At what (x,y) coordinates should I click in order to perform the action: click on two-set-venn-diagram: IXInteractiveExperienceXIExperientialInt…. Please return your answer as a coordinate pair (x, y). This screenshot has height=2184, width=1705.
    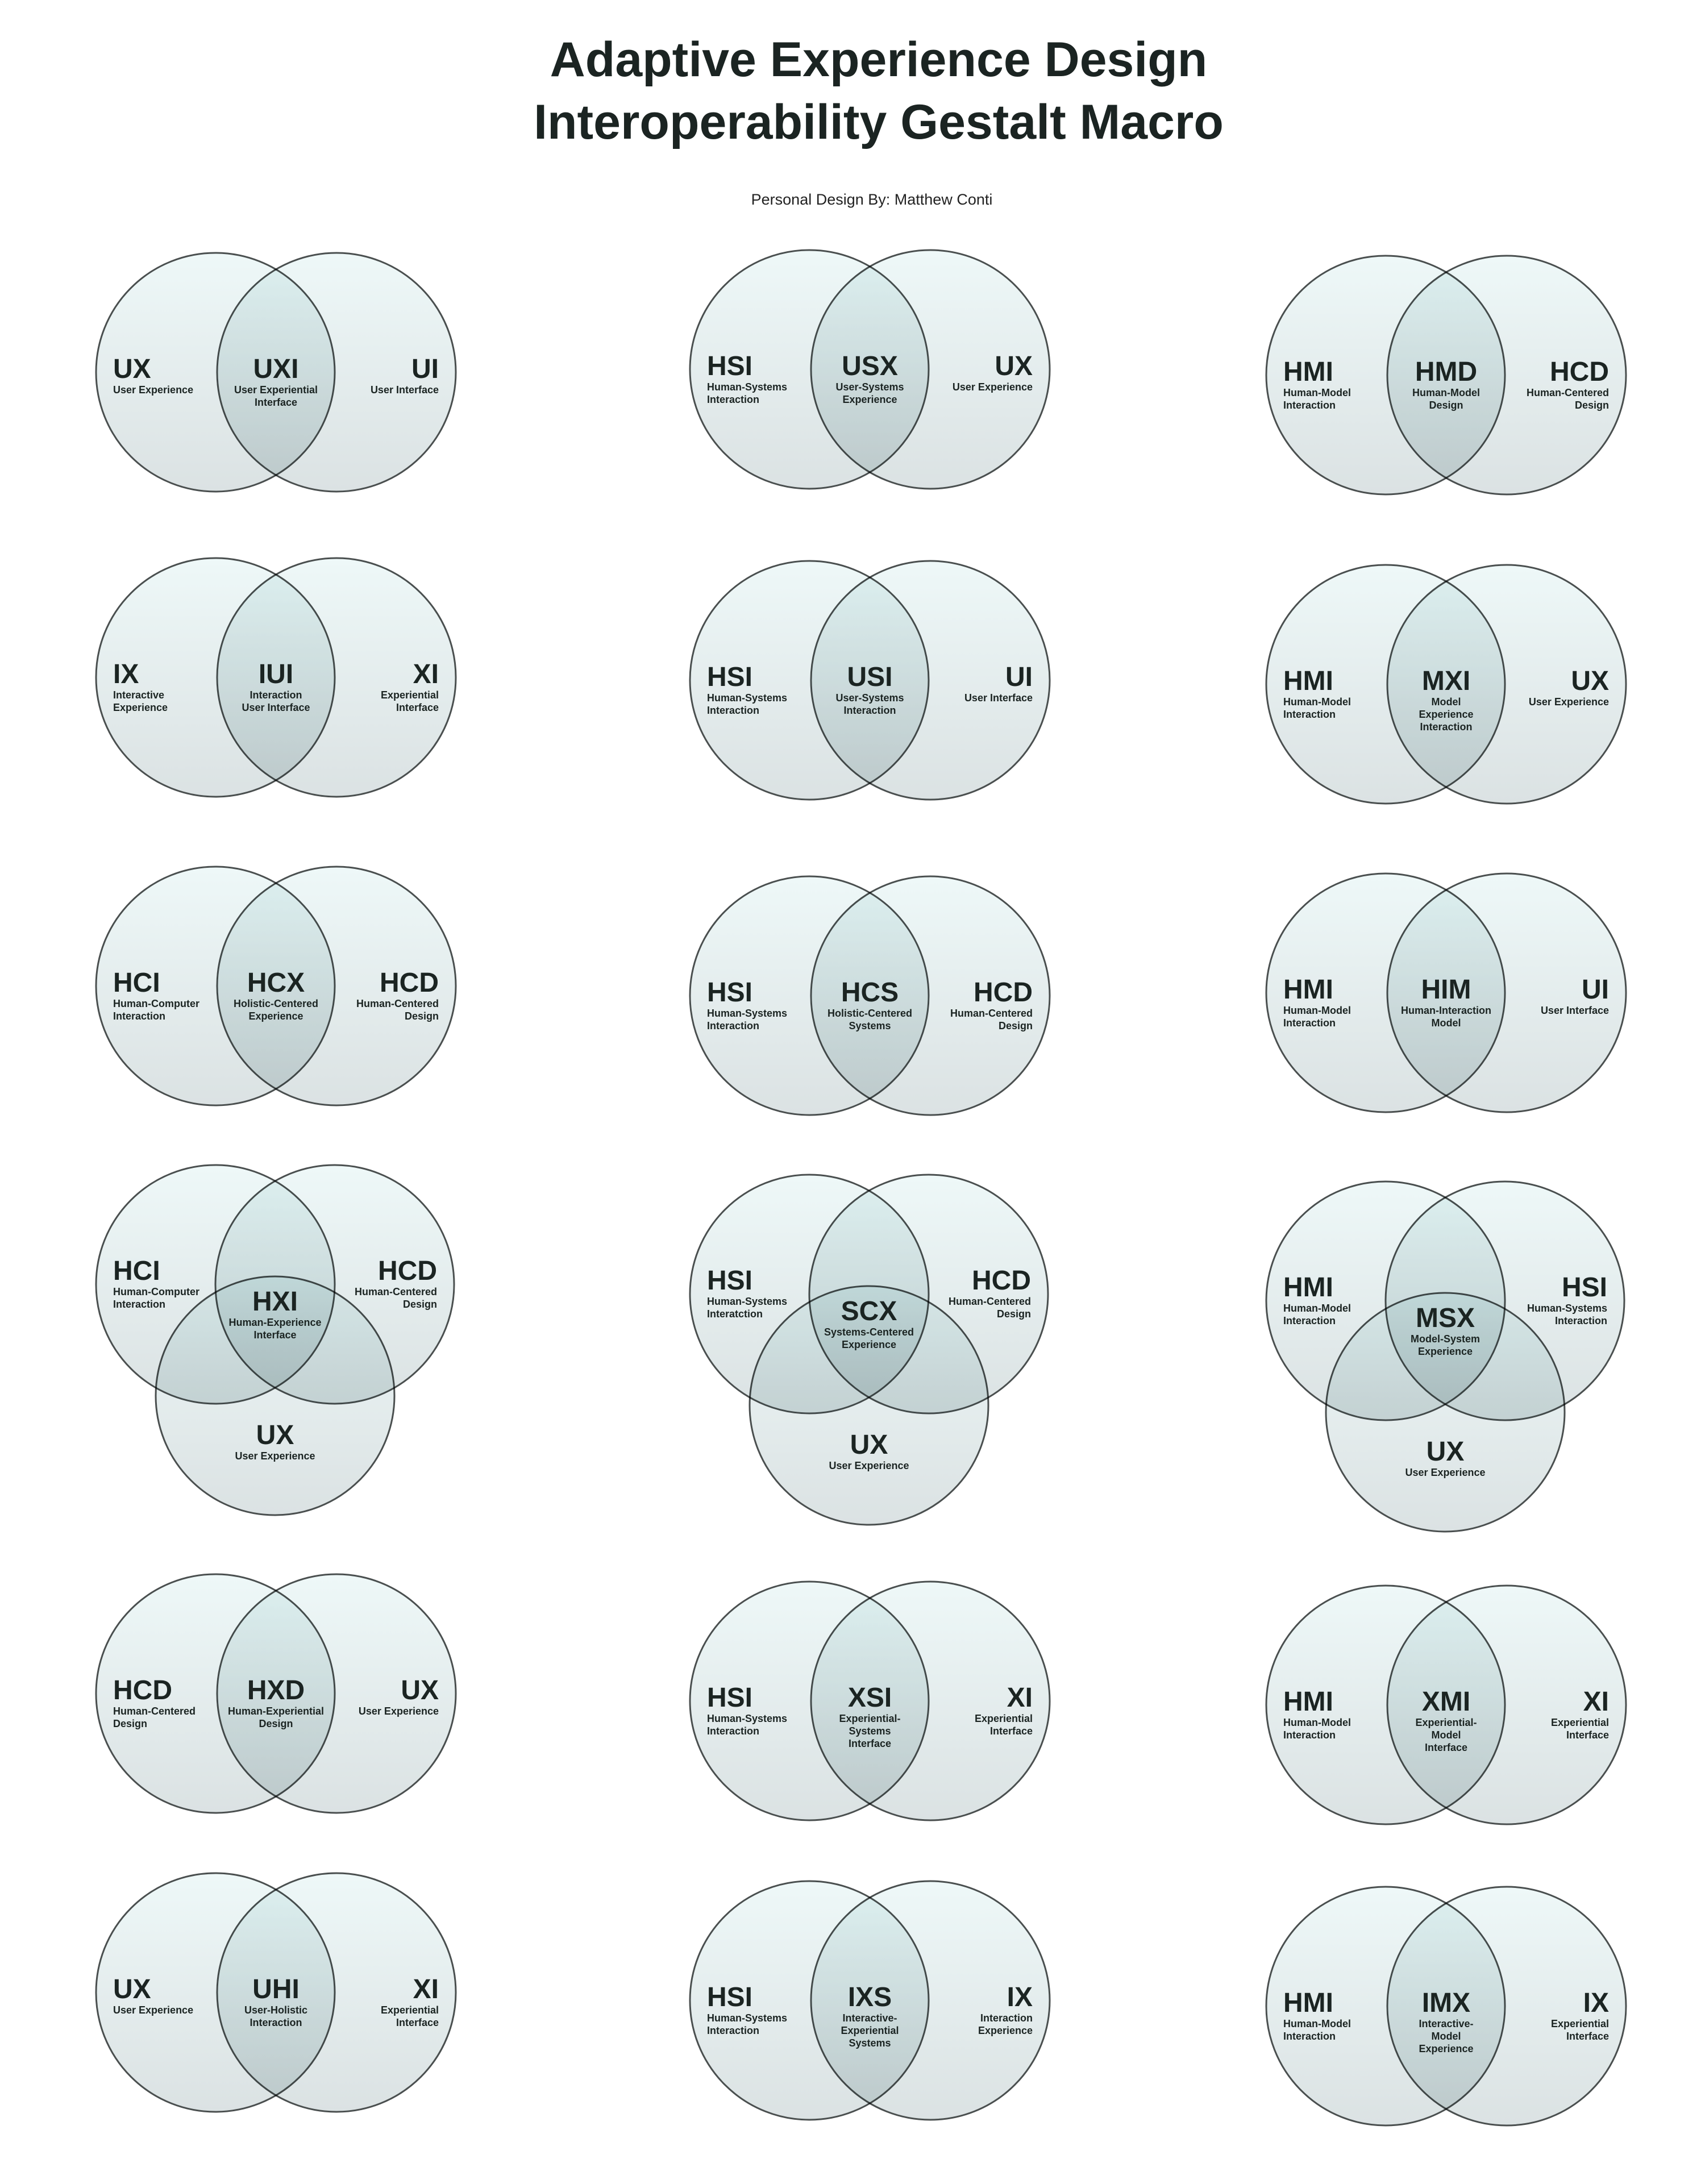
    Looking at the image, I should click on (276, 677).